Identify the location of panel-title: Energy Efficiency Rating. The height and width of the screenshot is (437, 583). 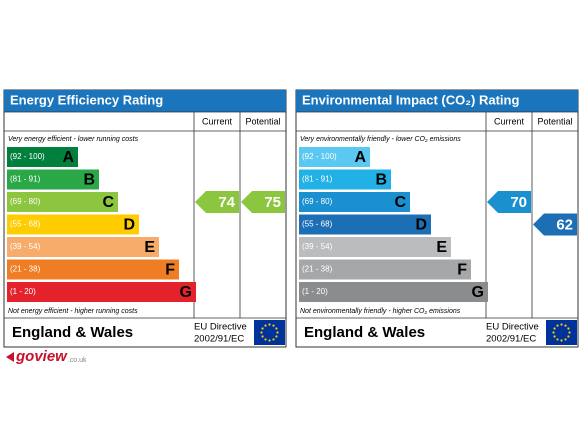
(86, 99).